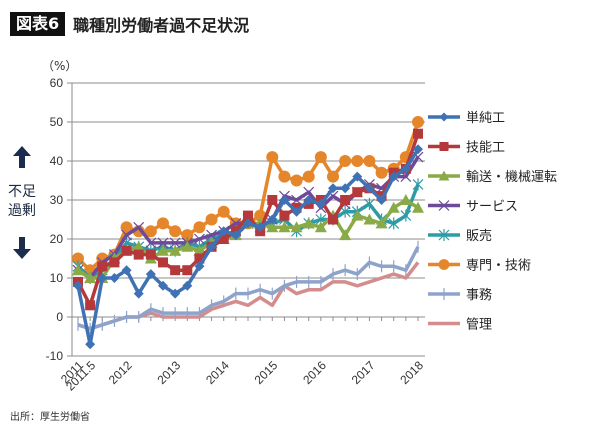 This screenshot has width=600, height=430. What do you see at coordinates (57, 161) in the screenshot?
I see `y-tick-label: 40` at bounding box center [57, 161].